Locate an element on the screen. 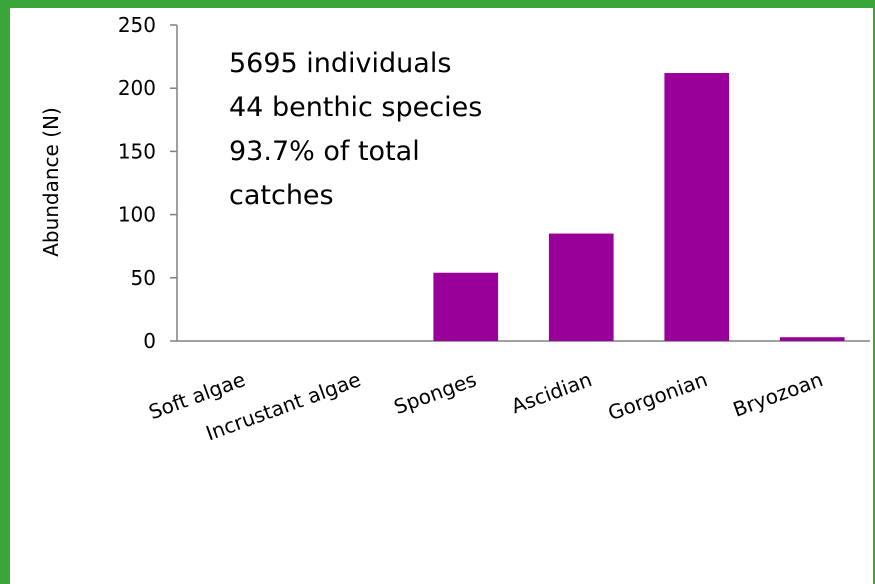 The width and height of the screenshot is (875, 584). y-tick-label: 150 is located at coordinates (137, 151).